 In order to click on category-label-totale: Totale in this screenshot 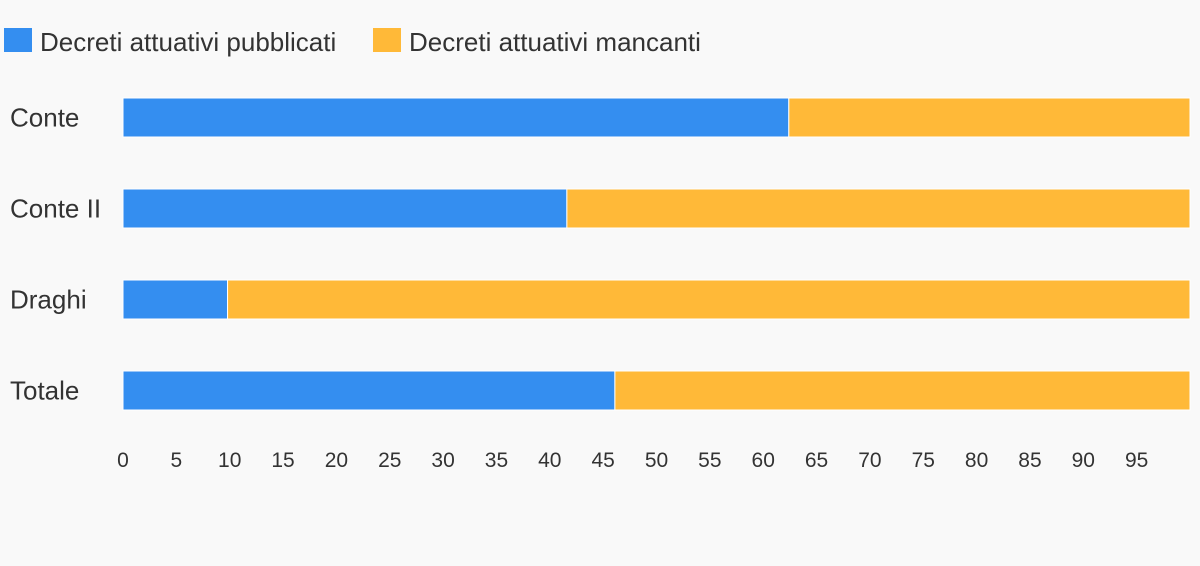, I will do `click(44, 391)`.